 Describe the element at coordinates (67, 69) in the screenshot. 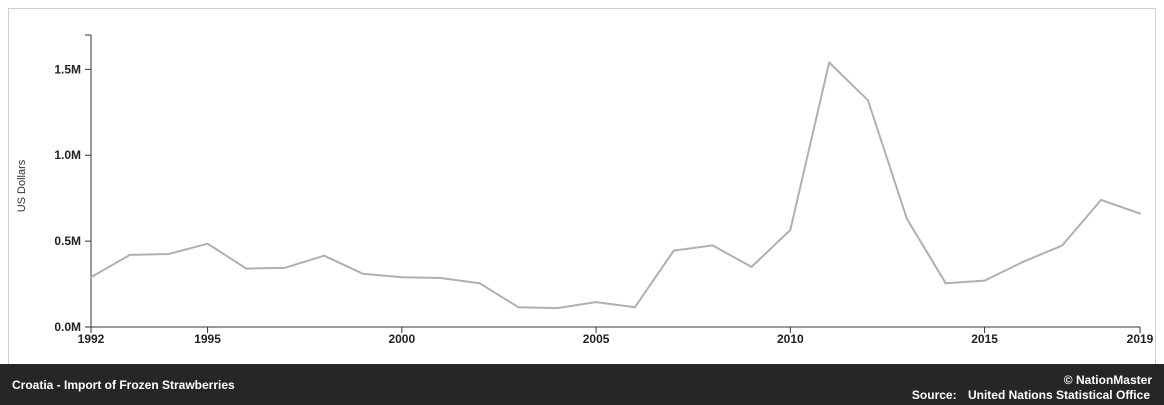

I see `y-tick-label: 1.5M` at that location.